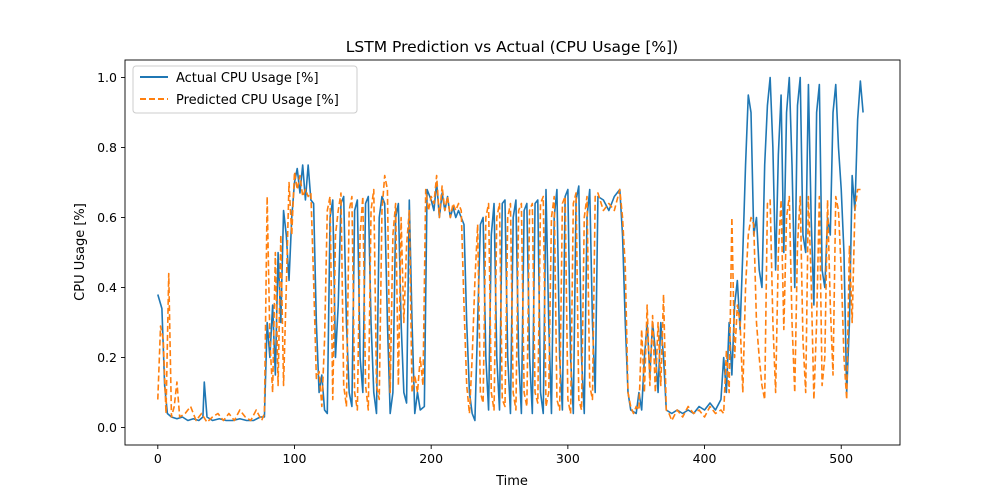  I want to click on y-tick-label: 0.4, so click(107, 287).